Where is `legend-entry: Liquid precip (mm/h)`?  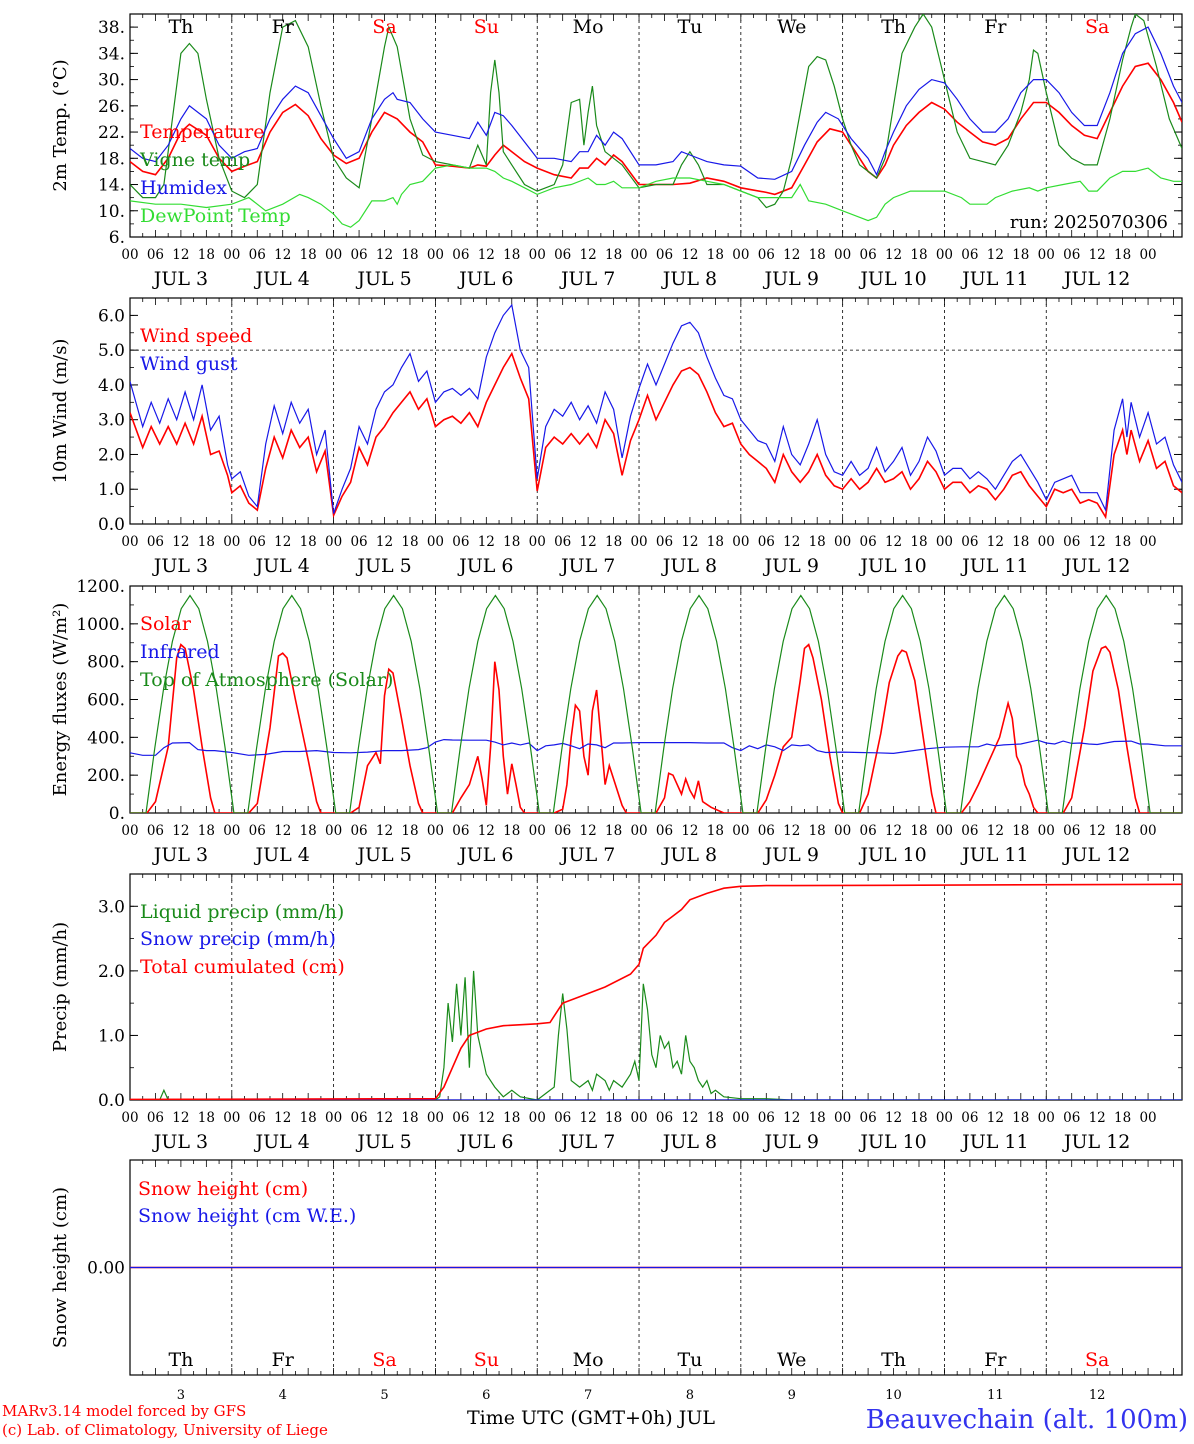
legend-entry: Liquid precip (mm/h) is located at coordinates (242, 912).